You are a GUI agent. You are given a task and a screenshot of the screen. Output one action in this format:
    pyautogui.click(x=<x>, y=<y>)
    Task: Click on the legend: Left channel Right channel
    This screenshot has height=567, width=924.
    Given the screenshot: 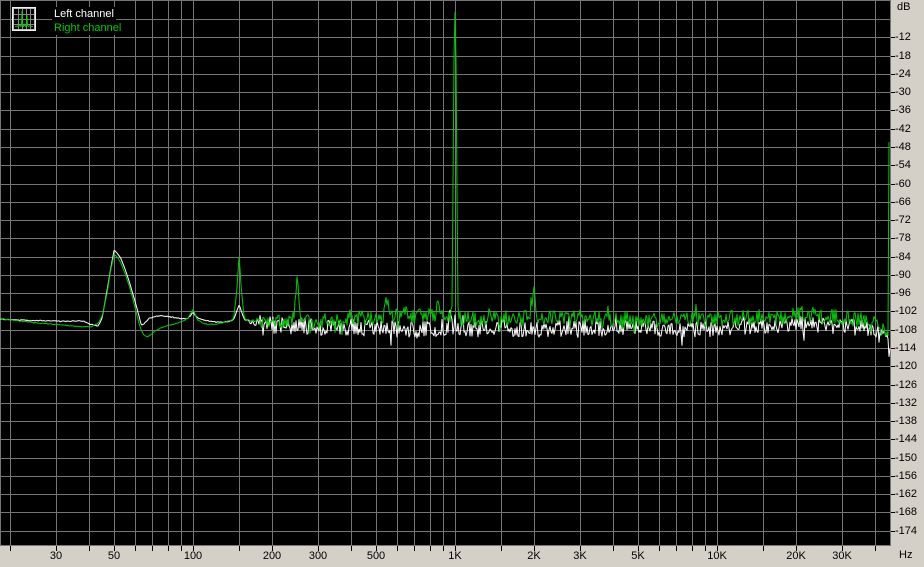 What is the action you would take?
    pyautogui.click(x=68, y=21)
    